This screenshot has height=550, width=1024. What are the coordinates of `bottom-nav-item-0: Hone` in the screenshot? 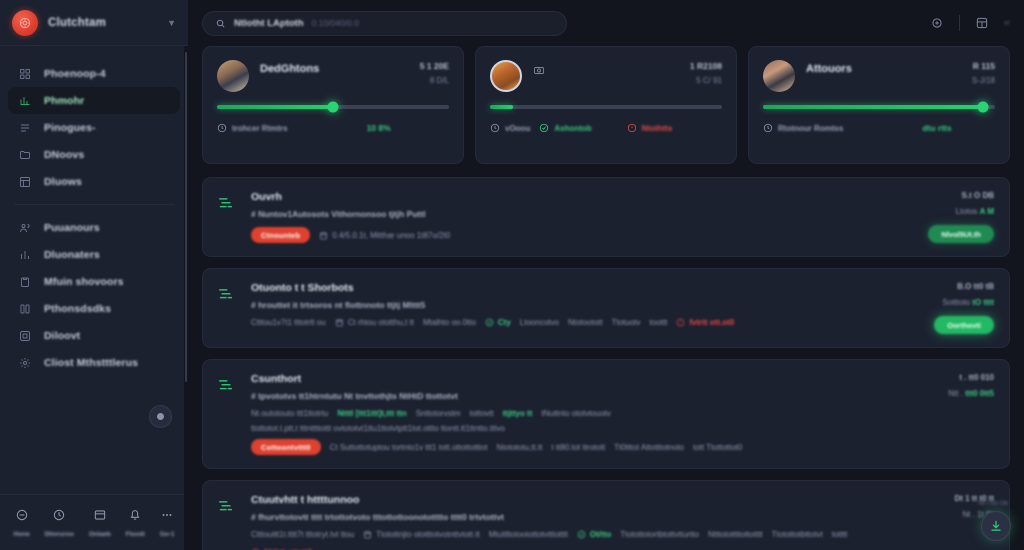 It's located at (21, 523).